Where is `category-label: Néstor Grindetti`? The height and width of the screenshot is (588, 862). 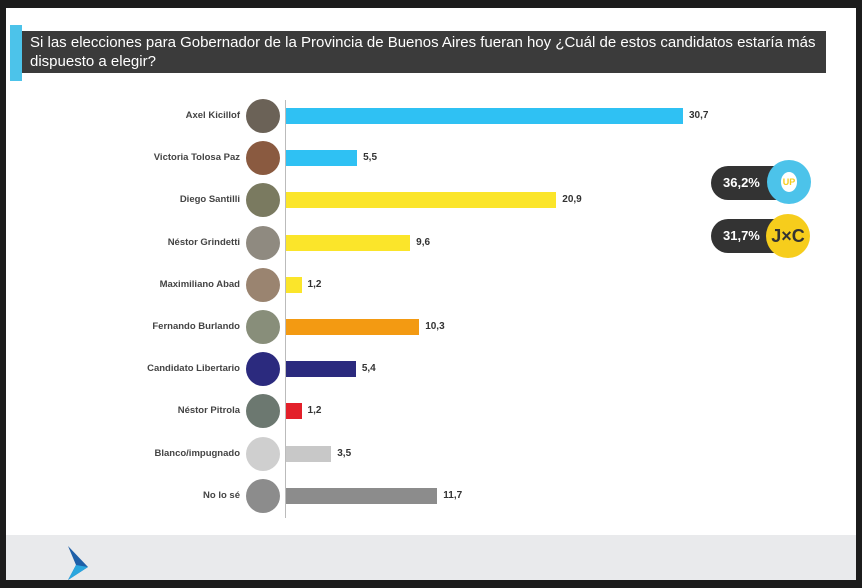 category-label: Néstor Grindetti is located at coordinates (203, 242).